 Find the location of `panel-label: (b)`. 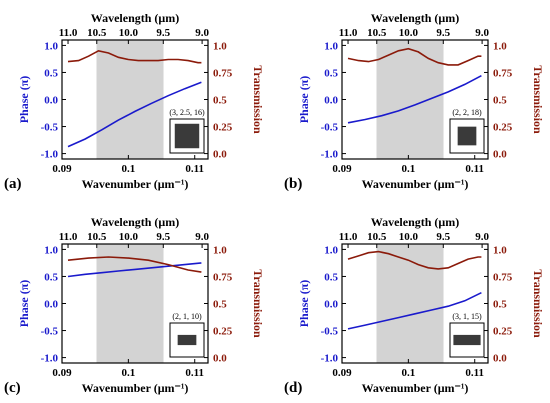

panel-label: (b) is located at coordinates (293, 184).